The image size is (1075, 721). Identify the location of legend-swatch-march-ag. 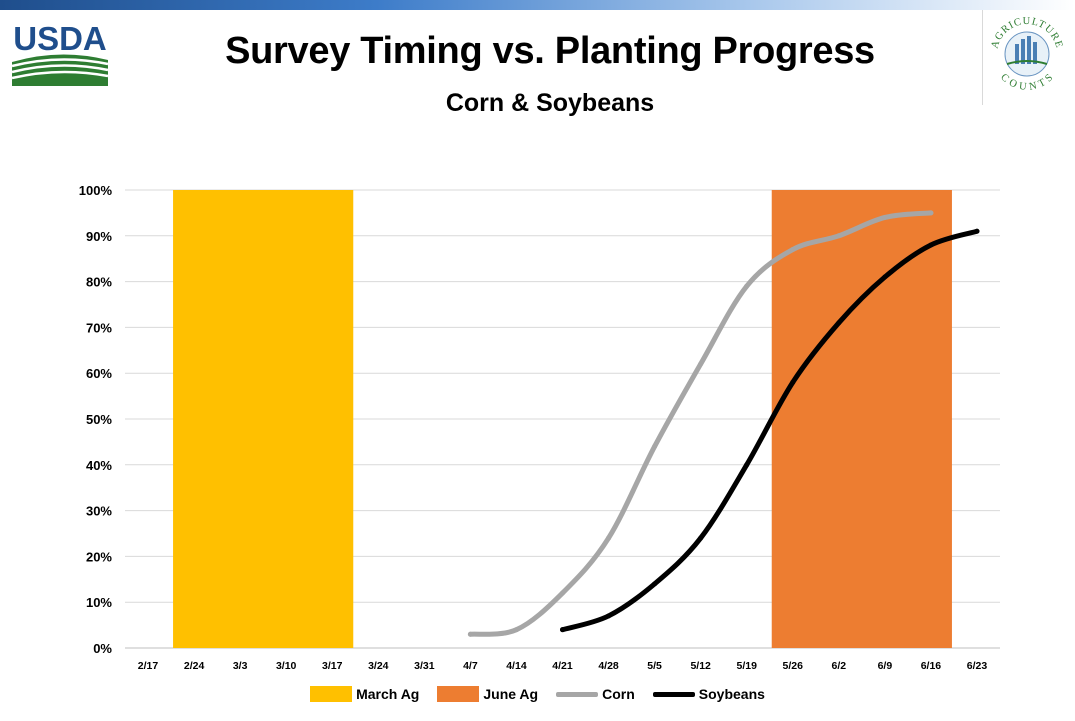
(331, 694).